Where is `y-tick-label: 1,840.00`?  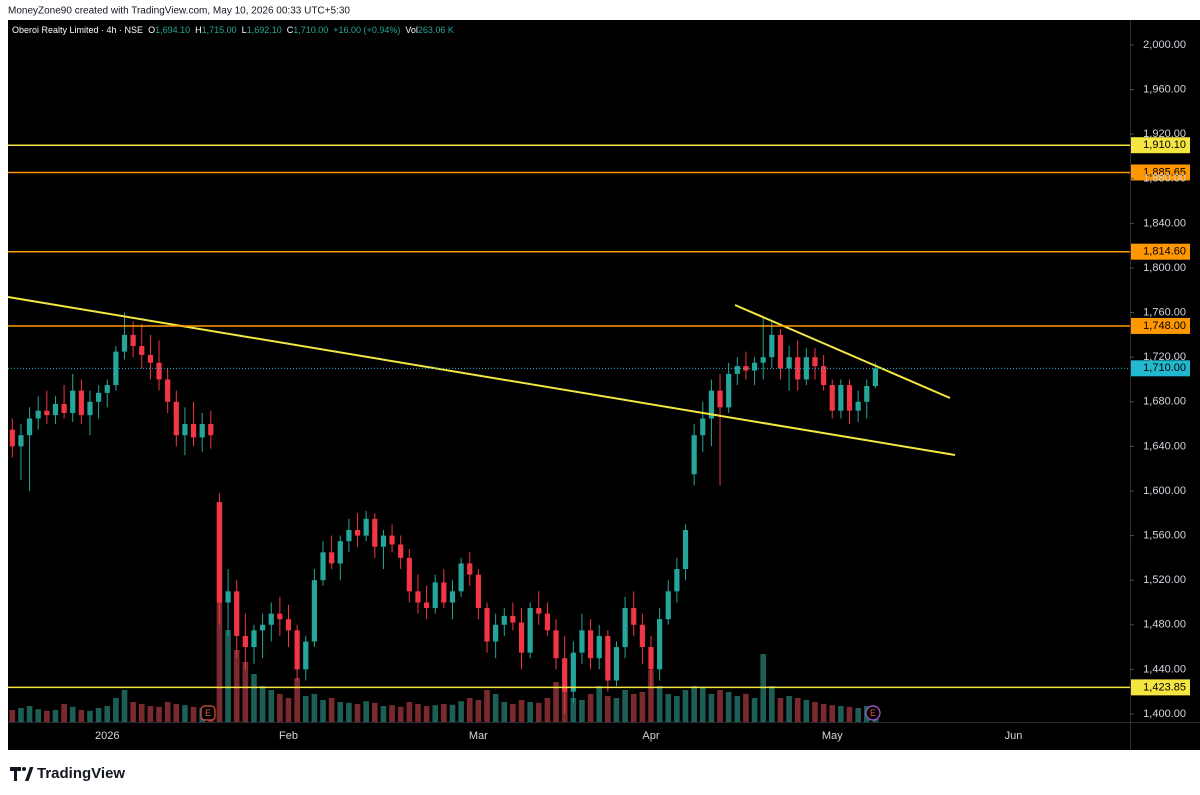 y-tick-label: 1,840.00 is located at coordinates (1164, 223).